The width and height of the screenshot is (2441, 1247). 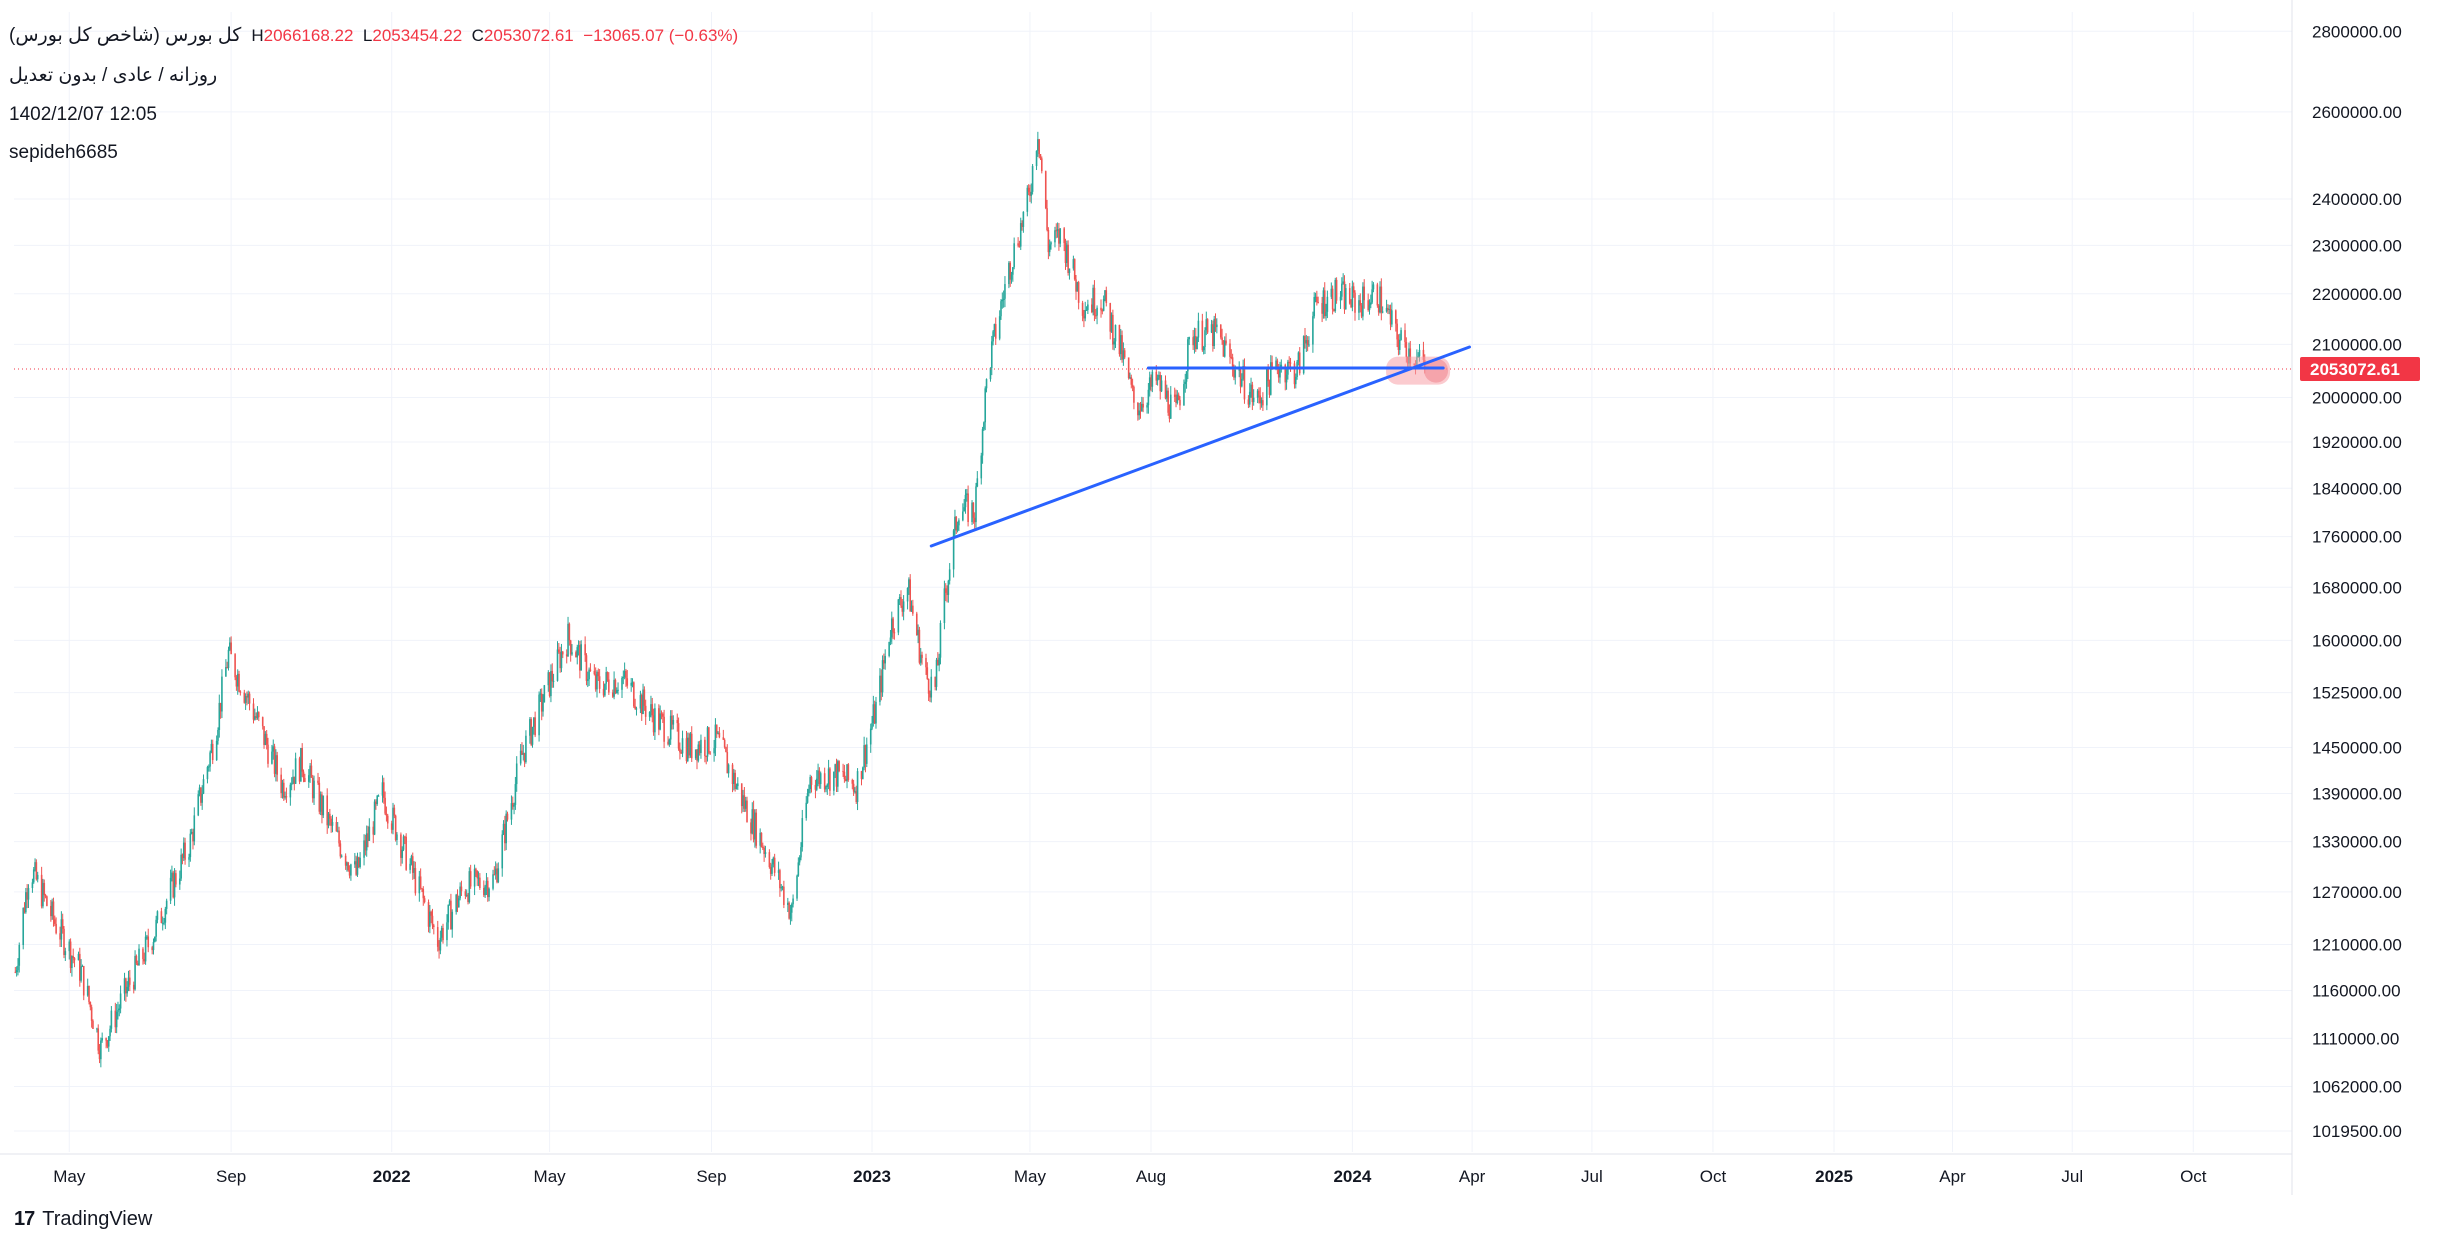 What do you see at coordinates (83, 1219) in the screenshot?
I see `tradingview-footer: 17 TradingView` at bounding box center [83, 1219].